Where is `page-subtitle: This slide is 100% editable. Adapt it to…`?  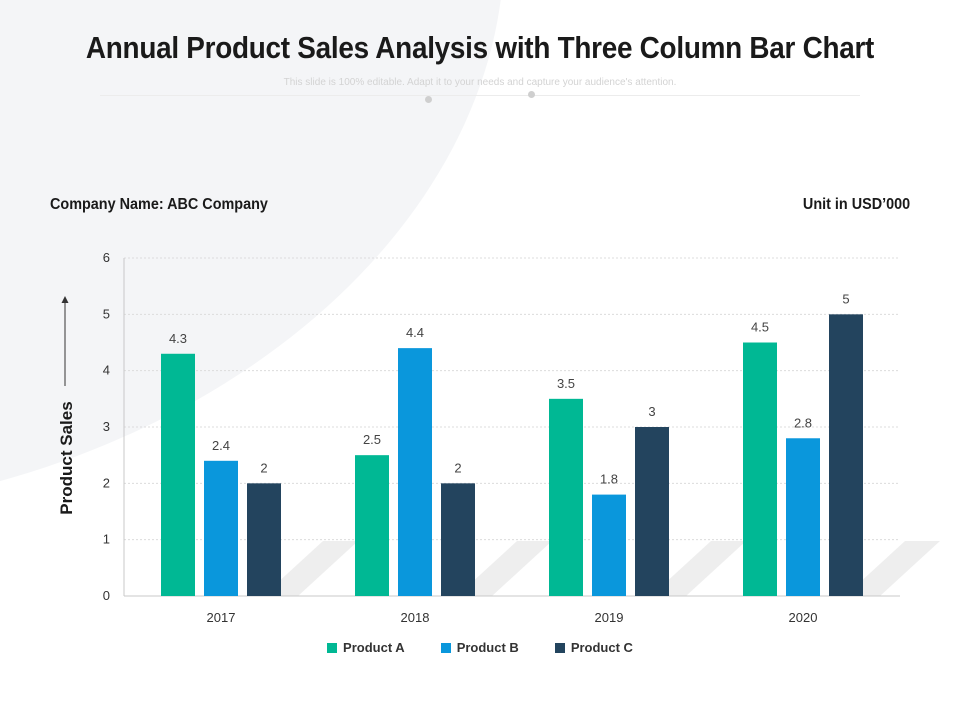 page-subtitle: This slide is 100% editable. Adapt it to… is located at coordinates (480, 82).